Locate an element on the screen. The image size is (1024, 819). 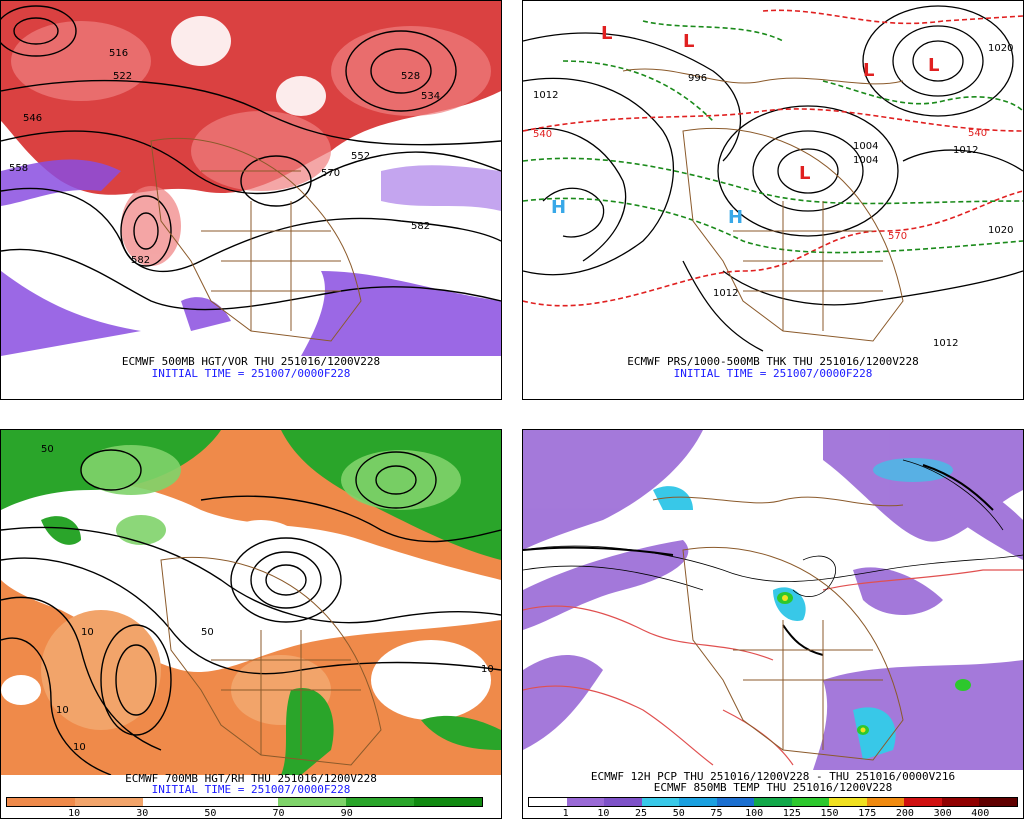
contour-label: 552 is located at coordinates (360, 156).